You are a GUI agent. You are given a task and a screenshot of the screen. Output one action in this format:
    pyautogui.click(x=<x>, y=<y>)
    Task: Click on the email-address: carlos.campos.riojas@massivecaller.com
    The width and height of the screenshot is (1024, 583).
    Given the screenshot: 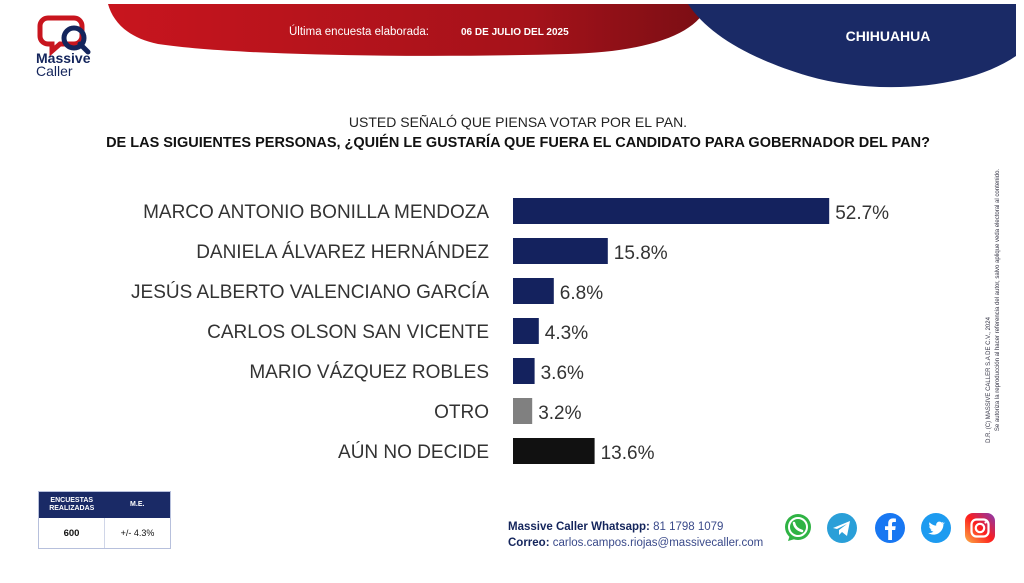 What is the action you would take?
    pyautogui.click(x=658, y=543)
    